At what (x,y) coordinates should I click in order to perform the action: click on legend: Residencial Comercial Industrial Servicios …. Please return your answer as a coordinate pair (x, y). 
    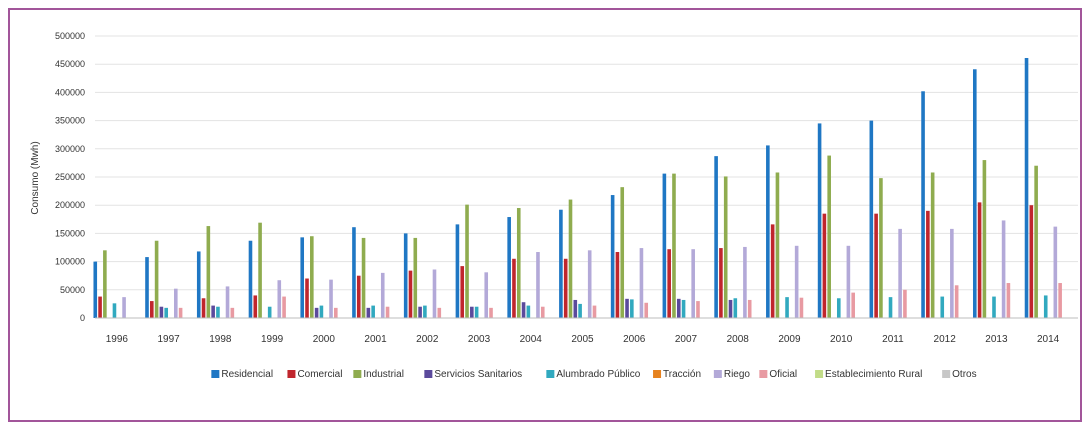
    Looking at the image, I should click on (594, 374).